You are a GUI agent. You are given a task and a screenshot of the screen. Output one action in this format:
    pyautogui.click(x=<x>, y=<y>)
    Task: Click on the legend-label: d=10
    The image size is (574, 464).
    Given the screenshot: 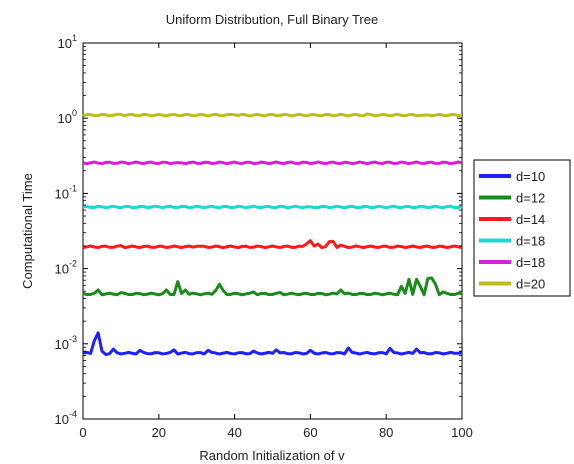 What is the action you would take?
    pyautogui.click(x=530, y=176)
    